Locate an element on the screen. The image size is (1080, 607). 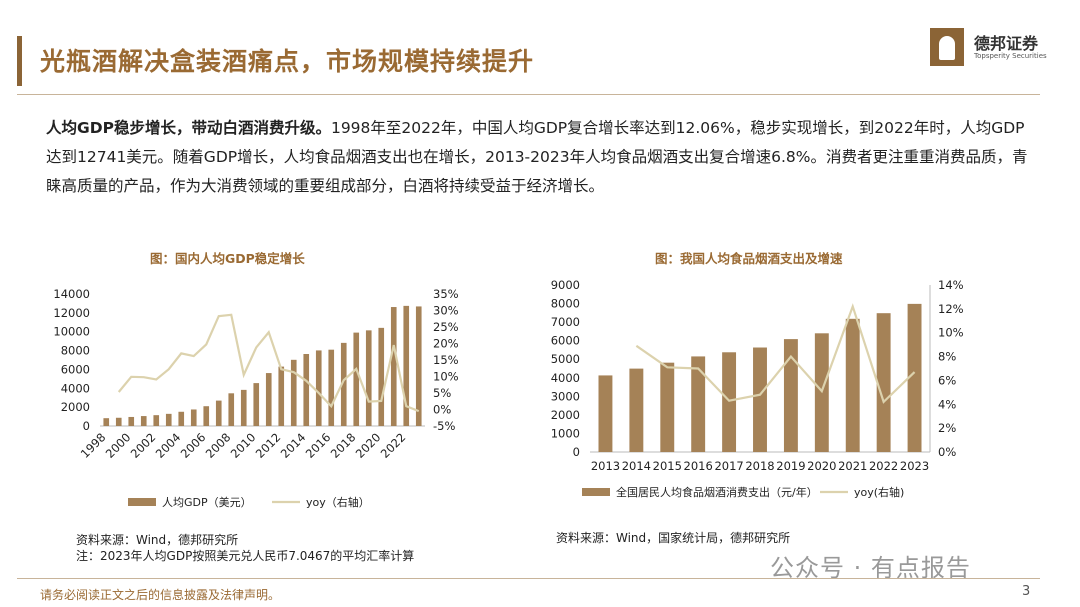
y-tick-right: 20% is located at coordinates (446, 344).